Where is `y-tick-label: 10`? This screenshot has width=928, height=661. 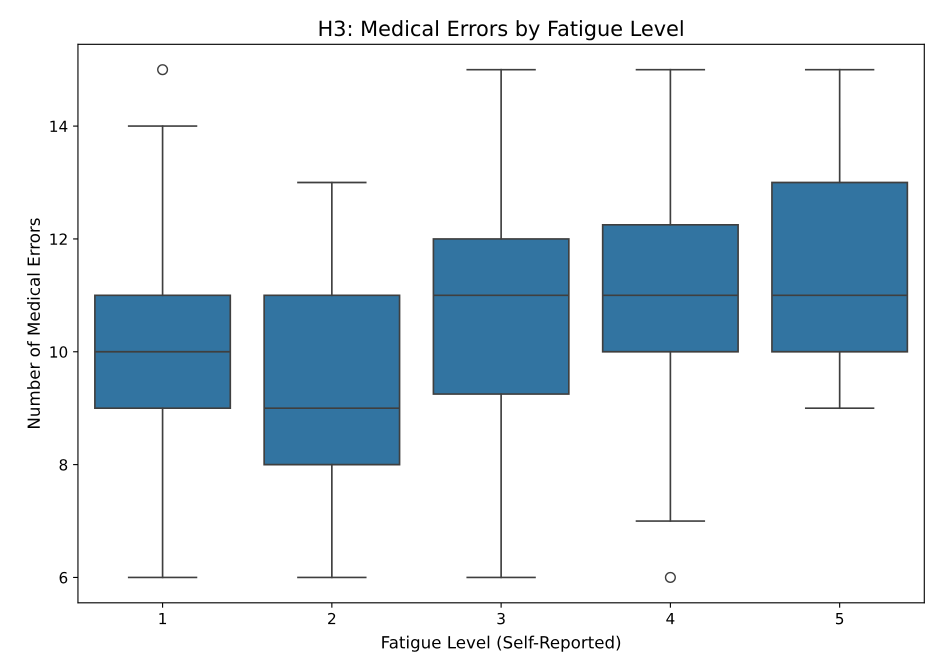 y-tick-label: 10 is located at coordinates (59, 352).